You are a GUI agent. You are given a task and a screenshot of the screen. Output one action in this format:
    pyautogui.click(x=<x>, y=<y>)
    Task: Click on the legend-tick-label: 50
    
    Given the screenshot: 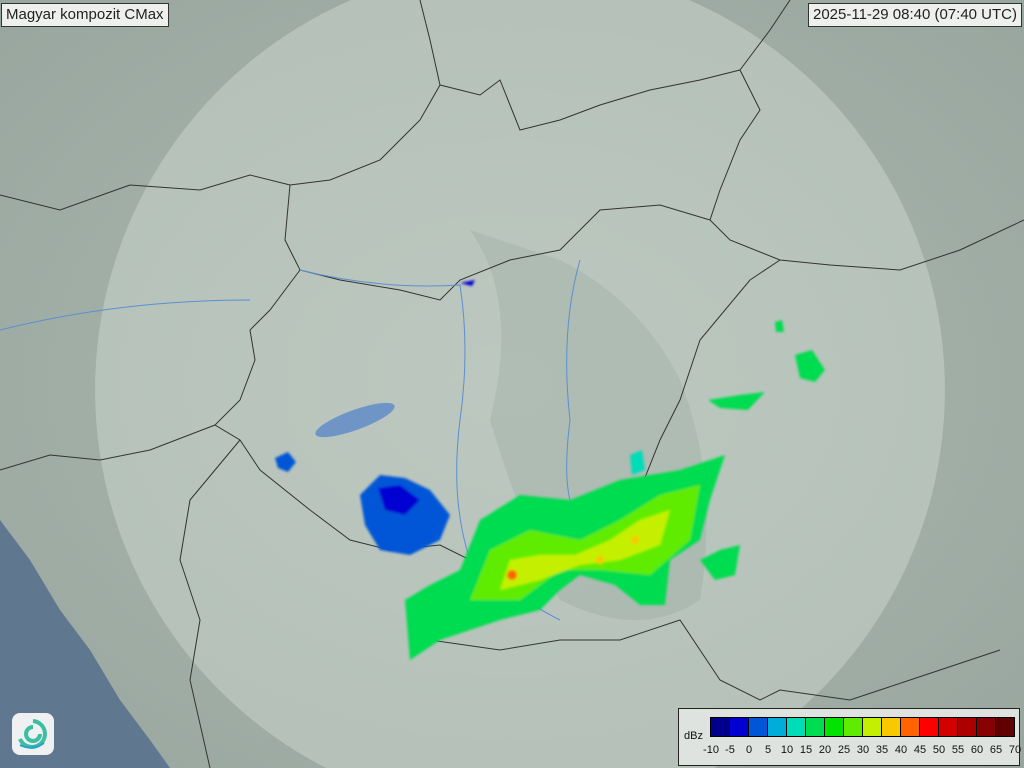 What is the action you would take?
    pyautogui.click(x=939, y=750)
    